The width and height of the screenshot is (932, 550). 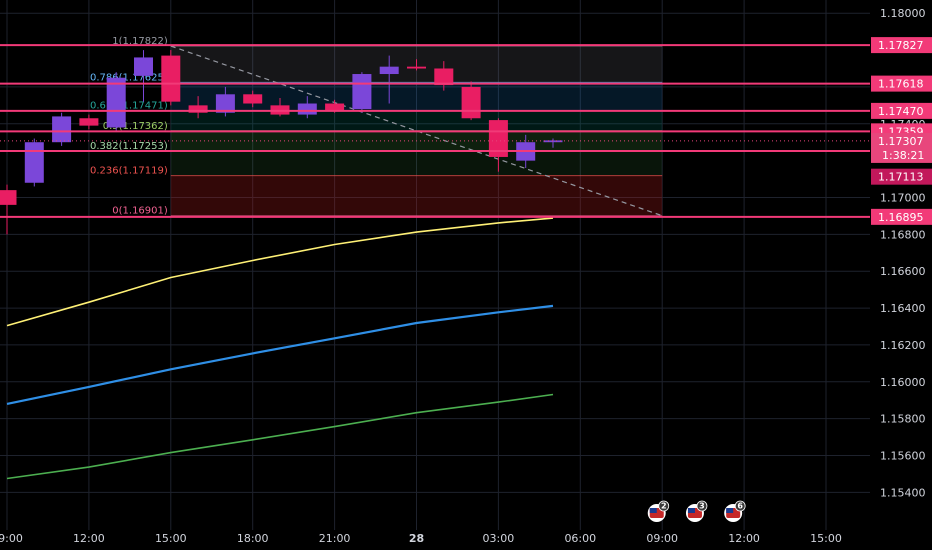 I want to click on event-count: 2, so click(x=664, y=506).